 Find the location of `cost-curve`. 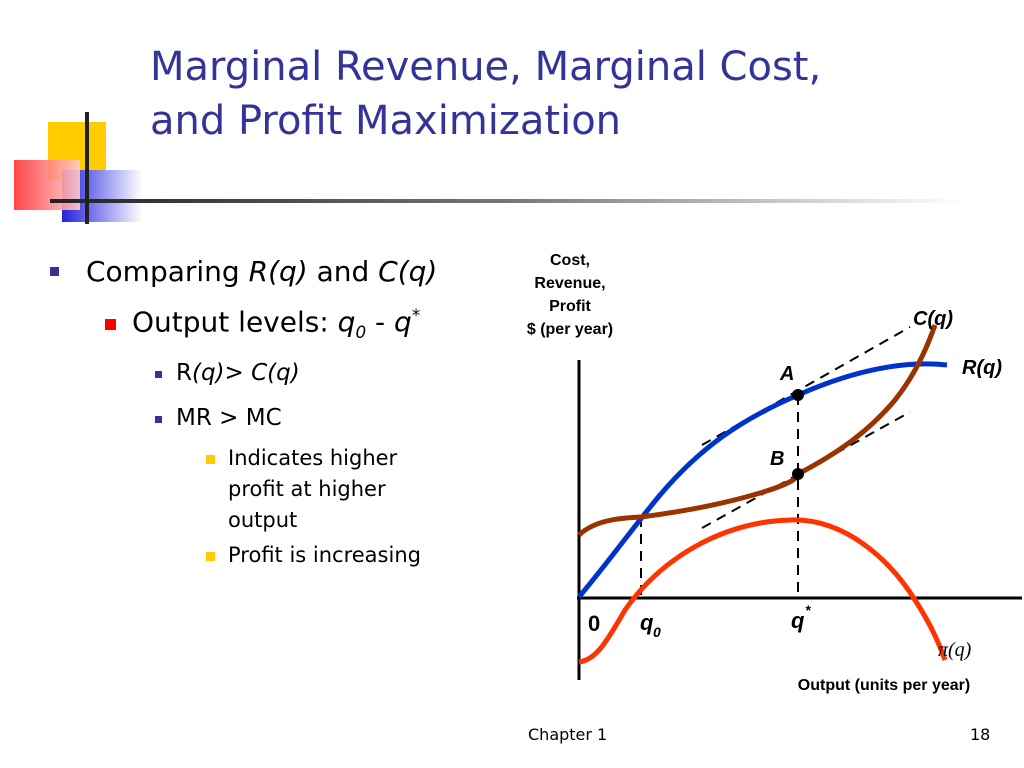

cost-curve is located at coordinates (757, 430).